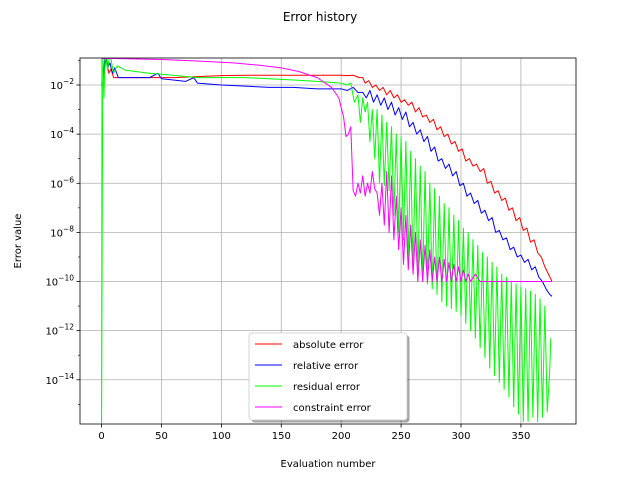  Describe the element at coordinates (101, 436) in the screenshot. I see `x-tick-label: 0` at that location.